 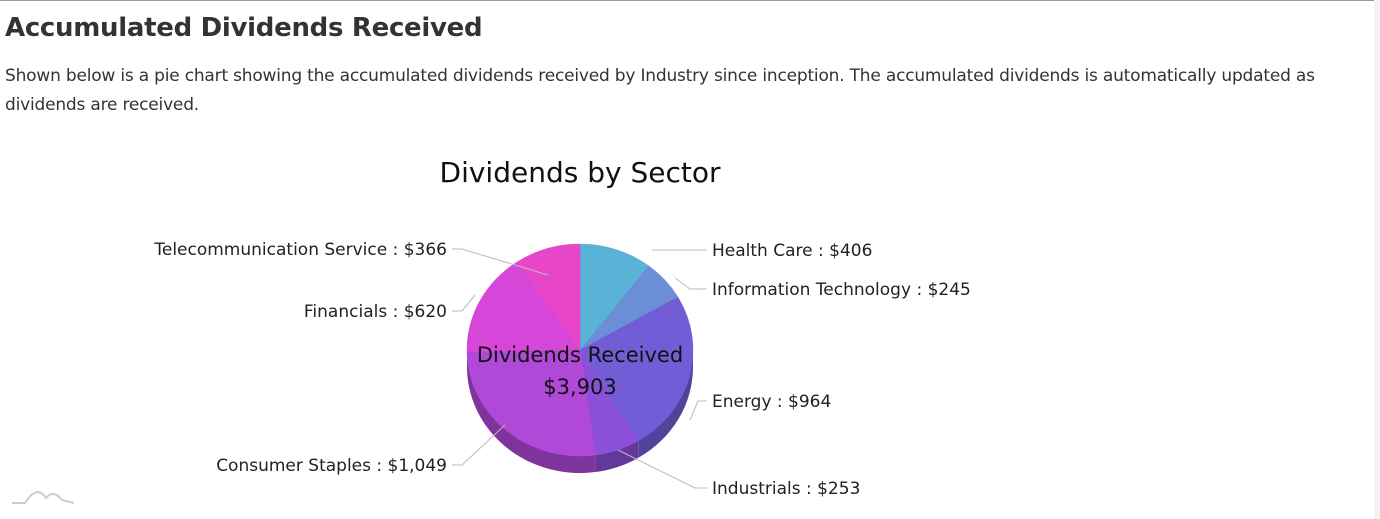 I want to click on pie-slice-financials, so click(x=523, y=307).